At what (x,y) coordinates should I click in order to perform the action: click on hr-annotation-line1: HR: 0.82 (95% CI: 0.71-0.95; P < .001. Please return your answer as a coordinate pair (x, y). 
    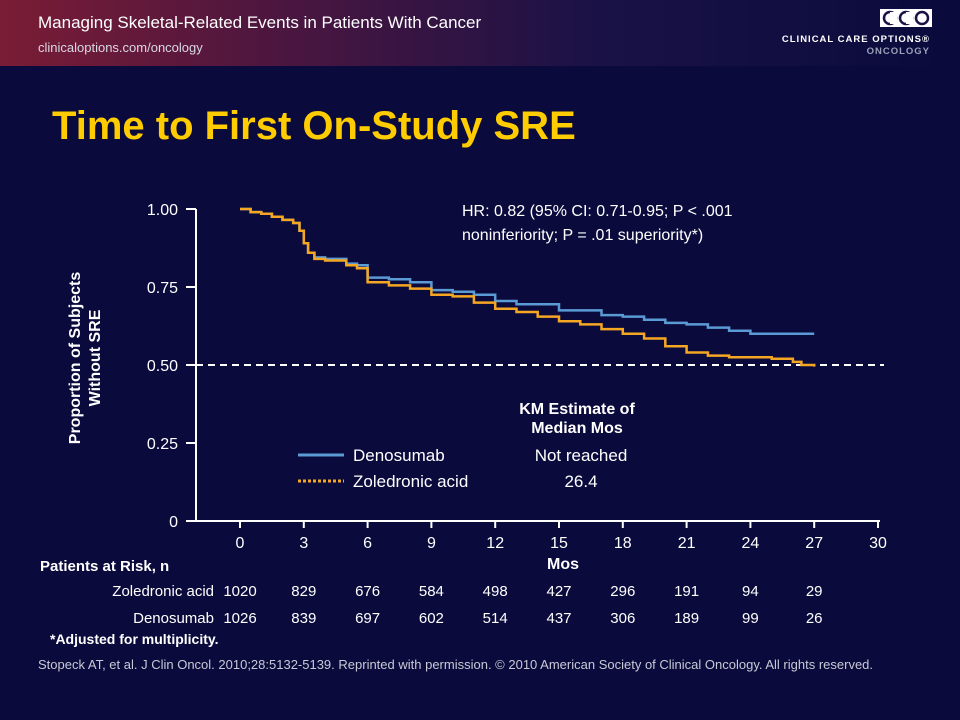
    Looking at the image, I should click on (597, 211).